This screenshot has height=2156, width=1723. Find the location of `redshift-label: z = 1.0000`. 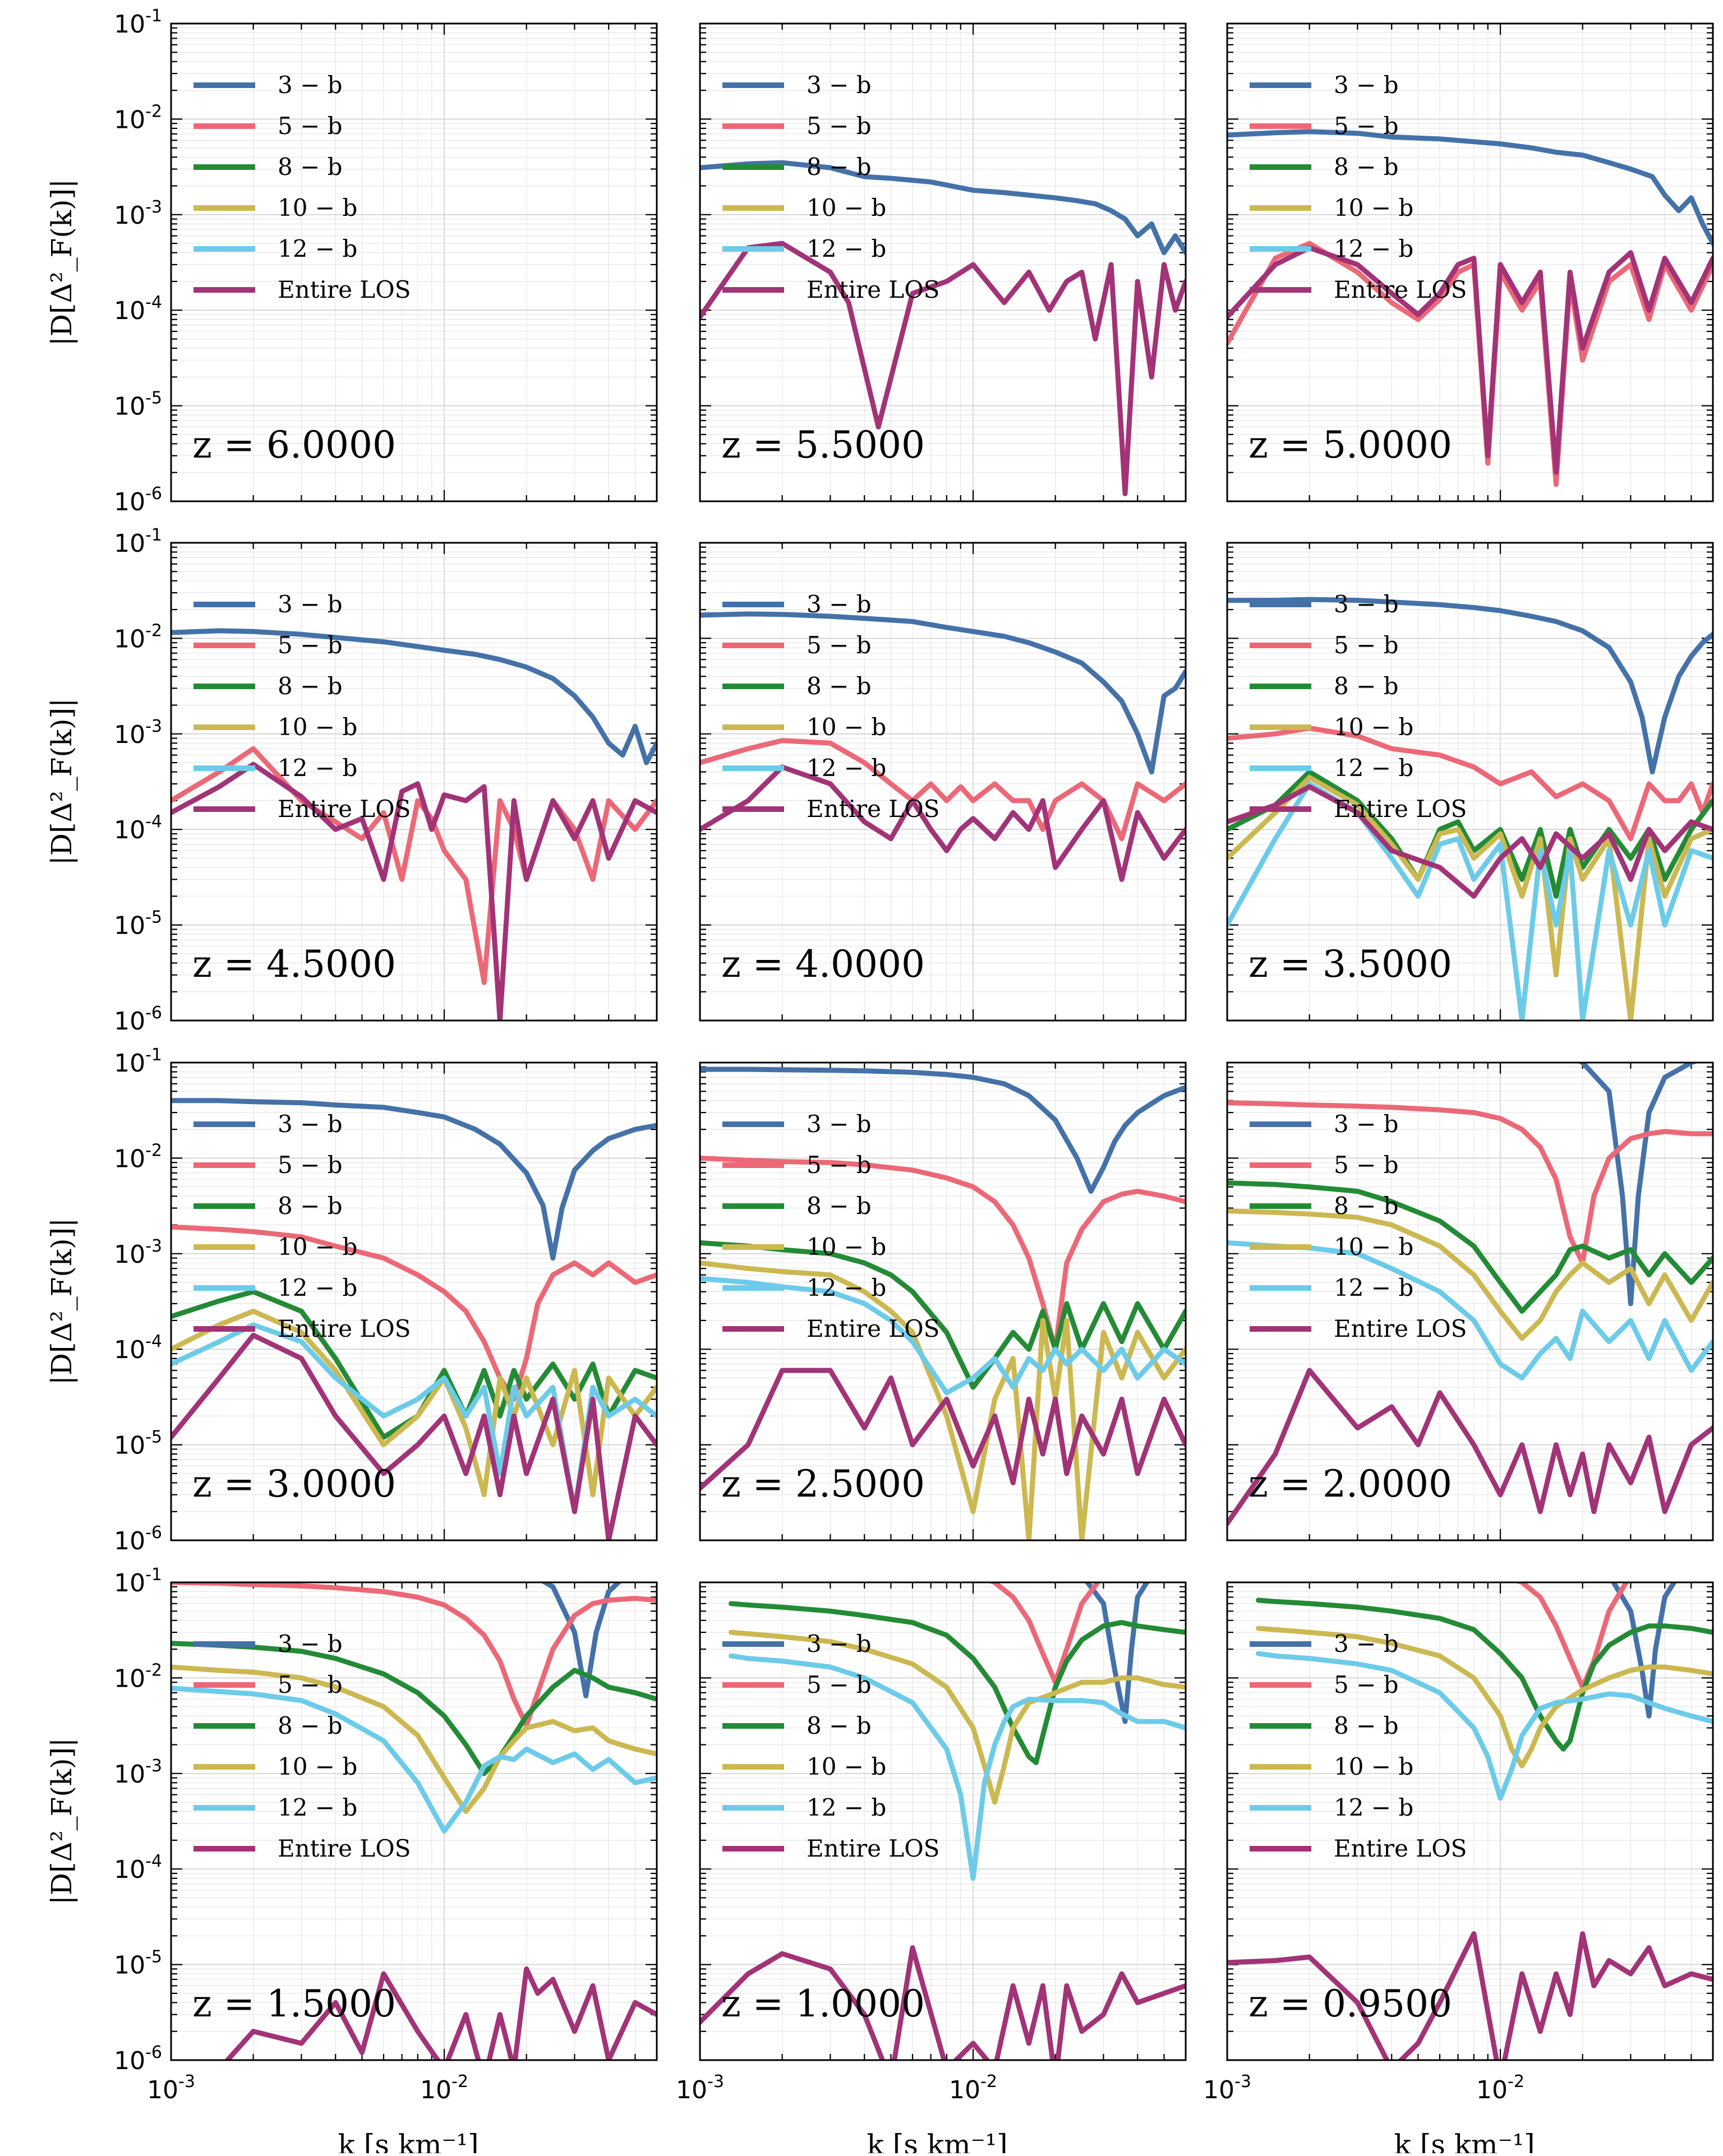

redshift-label: z = 1.0000 is located at coordinates (823, 2003).